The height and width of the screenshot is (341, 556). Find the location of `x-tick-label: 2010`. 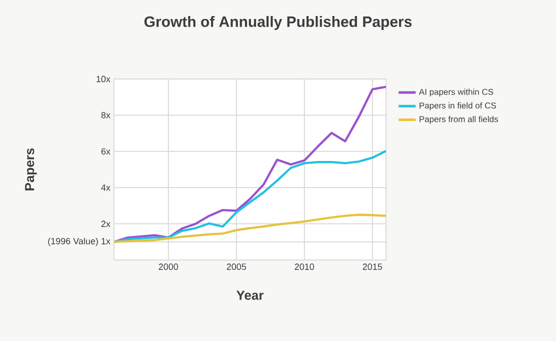

x-tick-label: 2010 is located at coordinates (304, 267).